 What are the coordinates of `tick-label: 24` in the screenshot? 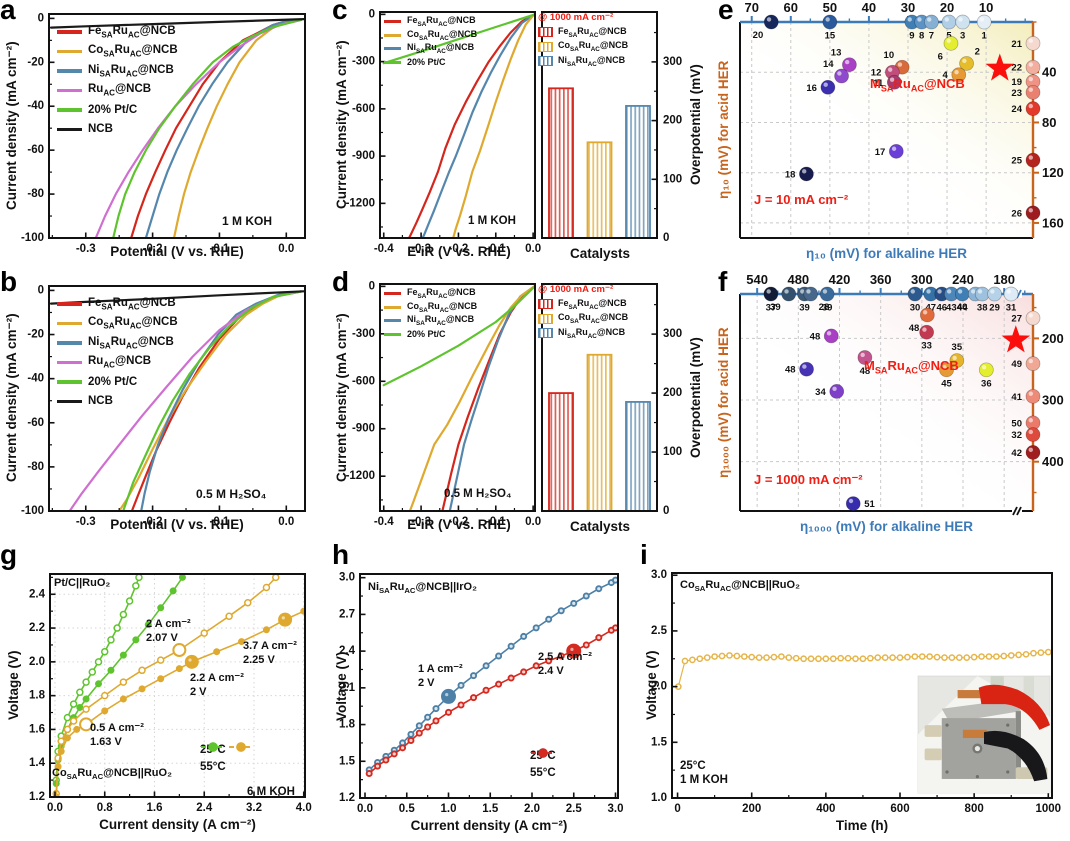 It's located at (1016, 109).